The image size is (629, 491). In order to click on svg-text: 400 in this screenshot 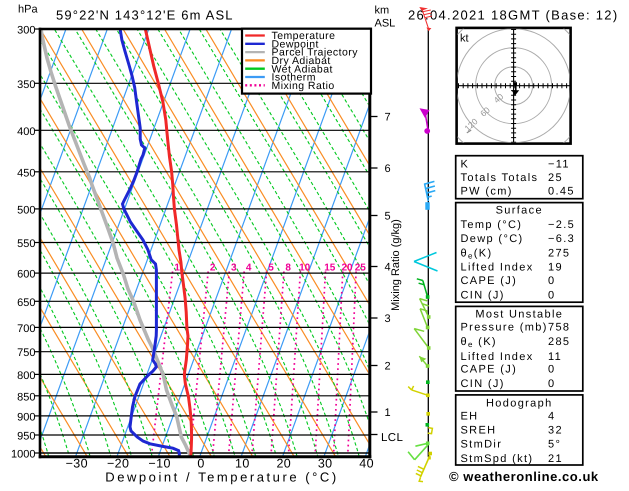, I will do `click(26, 132)`.